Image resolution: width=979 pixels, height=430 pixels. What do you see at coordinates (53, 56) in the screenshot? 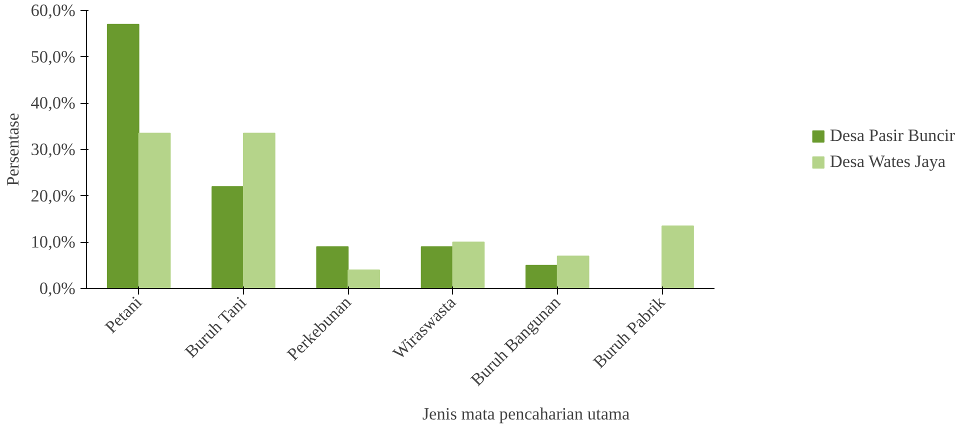
I see `y-tick-label: 50,0%` at bounding box center [53, 56].